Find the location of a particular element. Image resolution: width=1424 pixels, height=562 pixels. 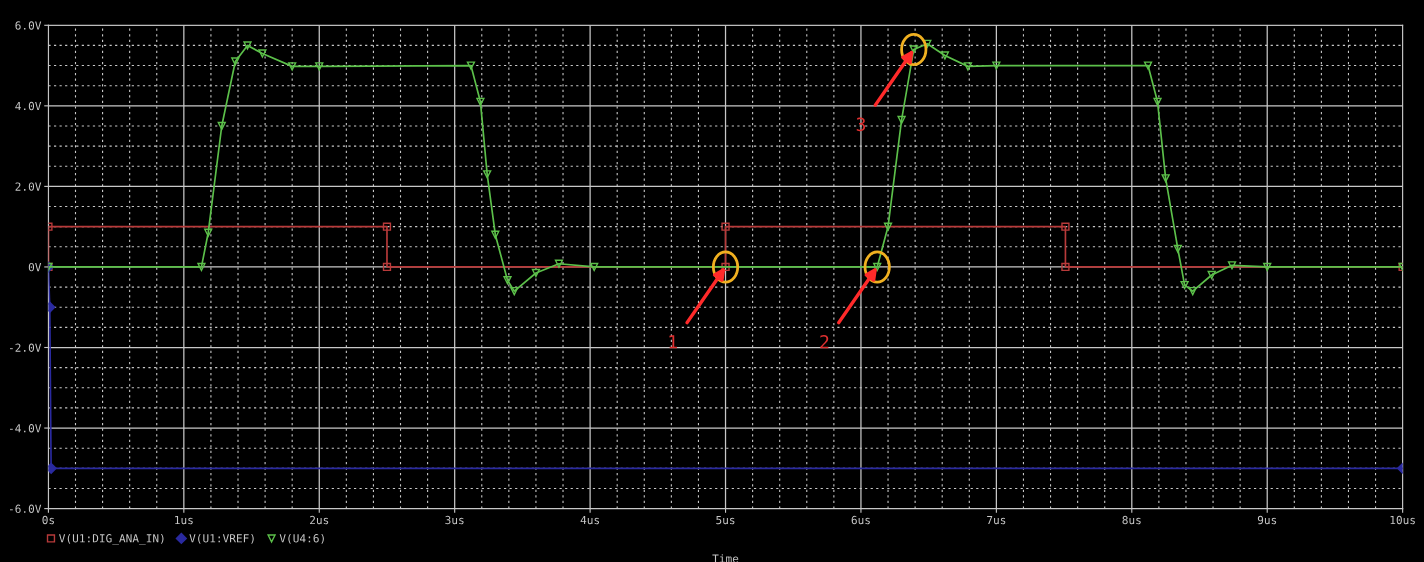

x-tick-label: 10us is located at coordinates (1402, 520).